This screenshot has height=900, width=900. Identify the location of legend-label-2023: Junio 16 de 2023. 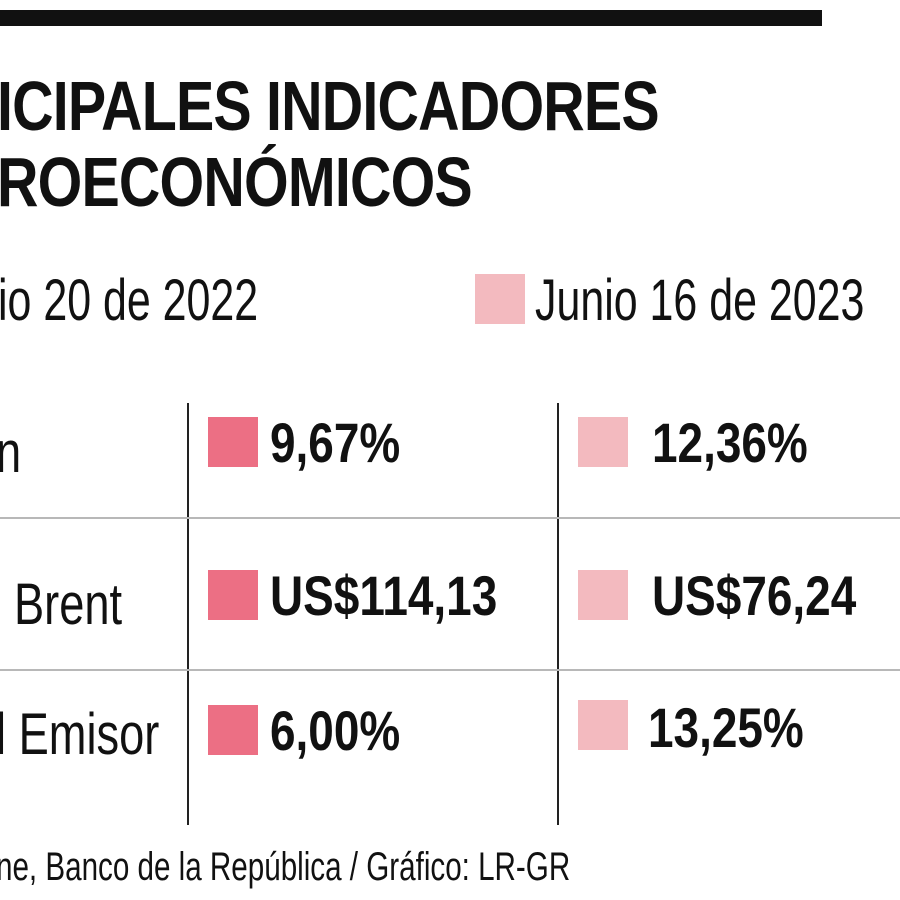
(700, 300).